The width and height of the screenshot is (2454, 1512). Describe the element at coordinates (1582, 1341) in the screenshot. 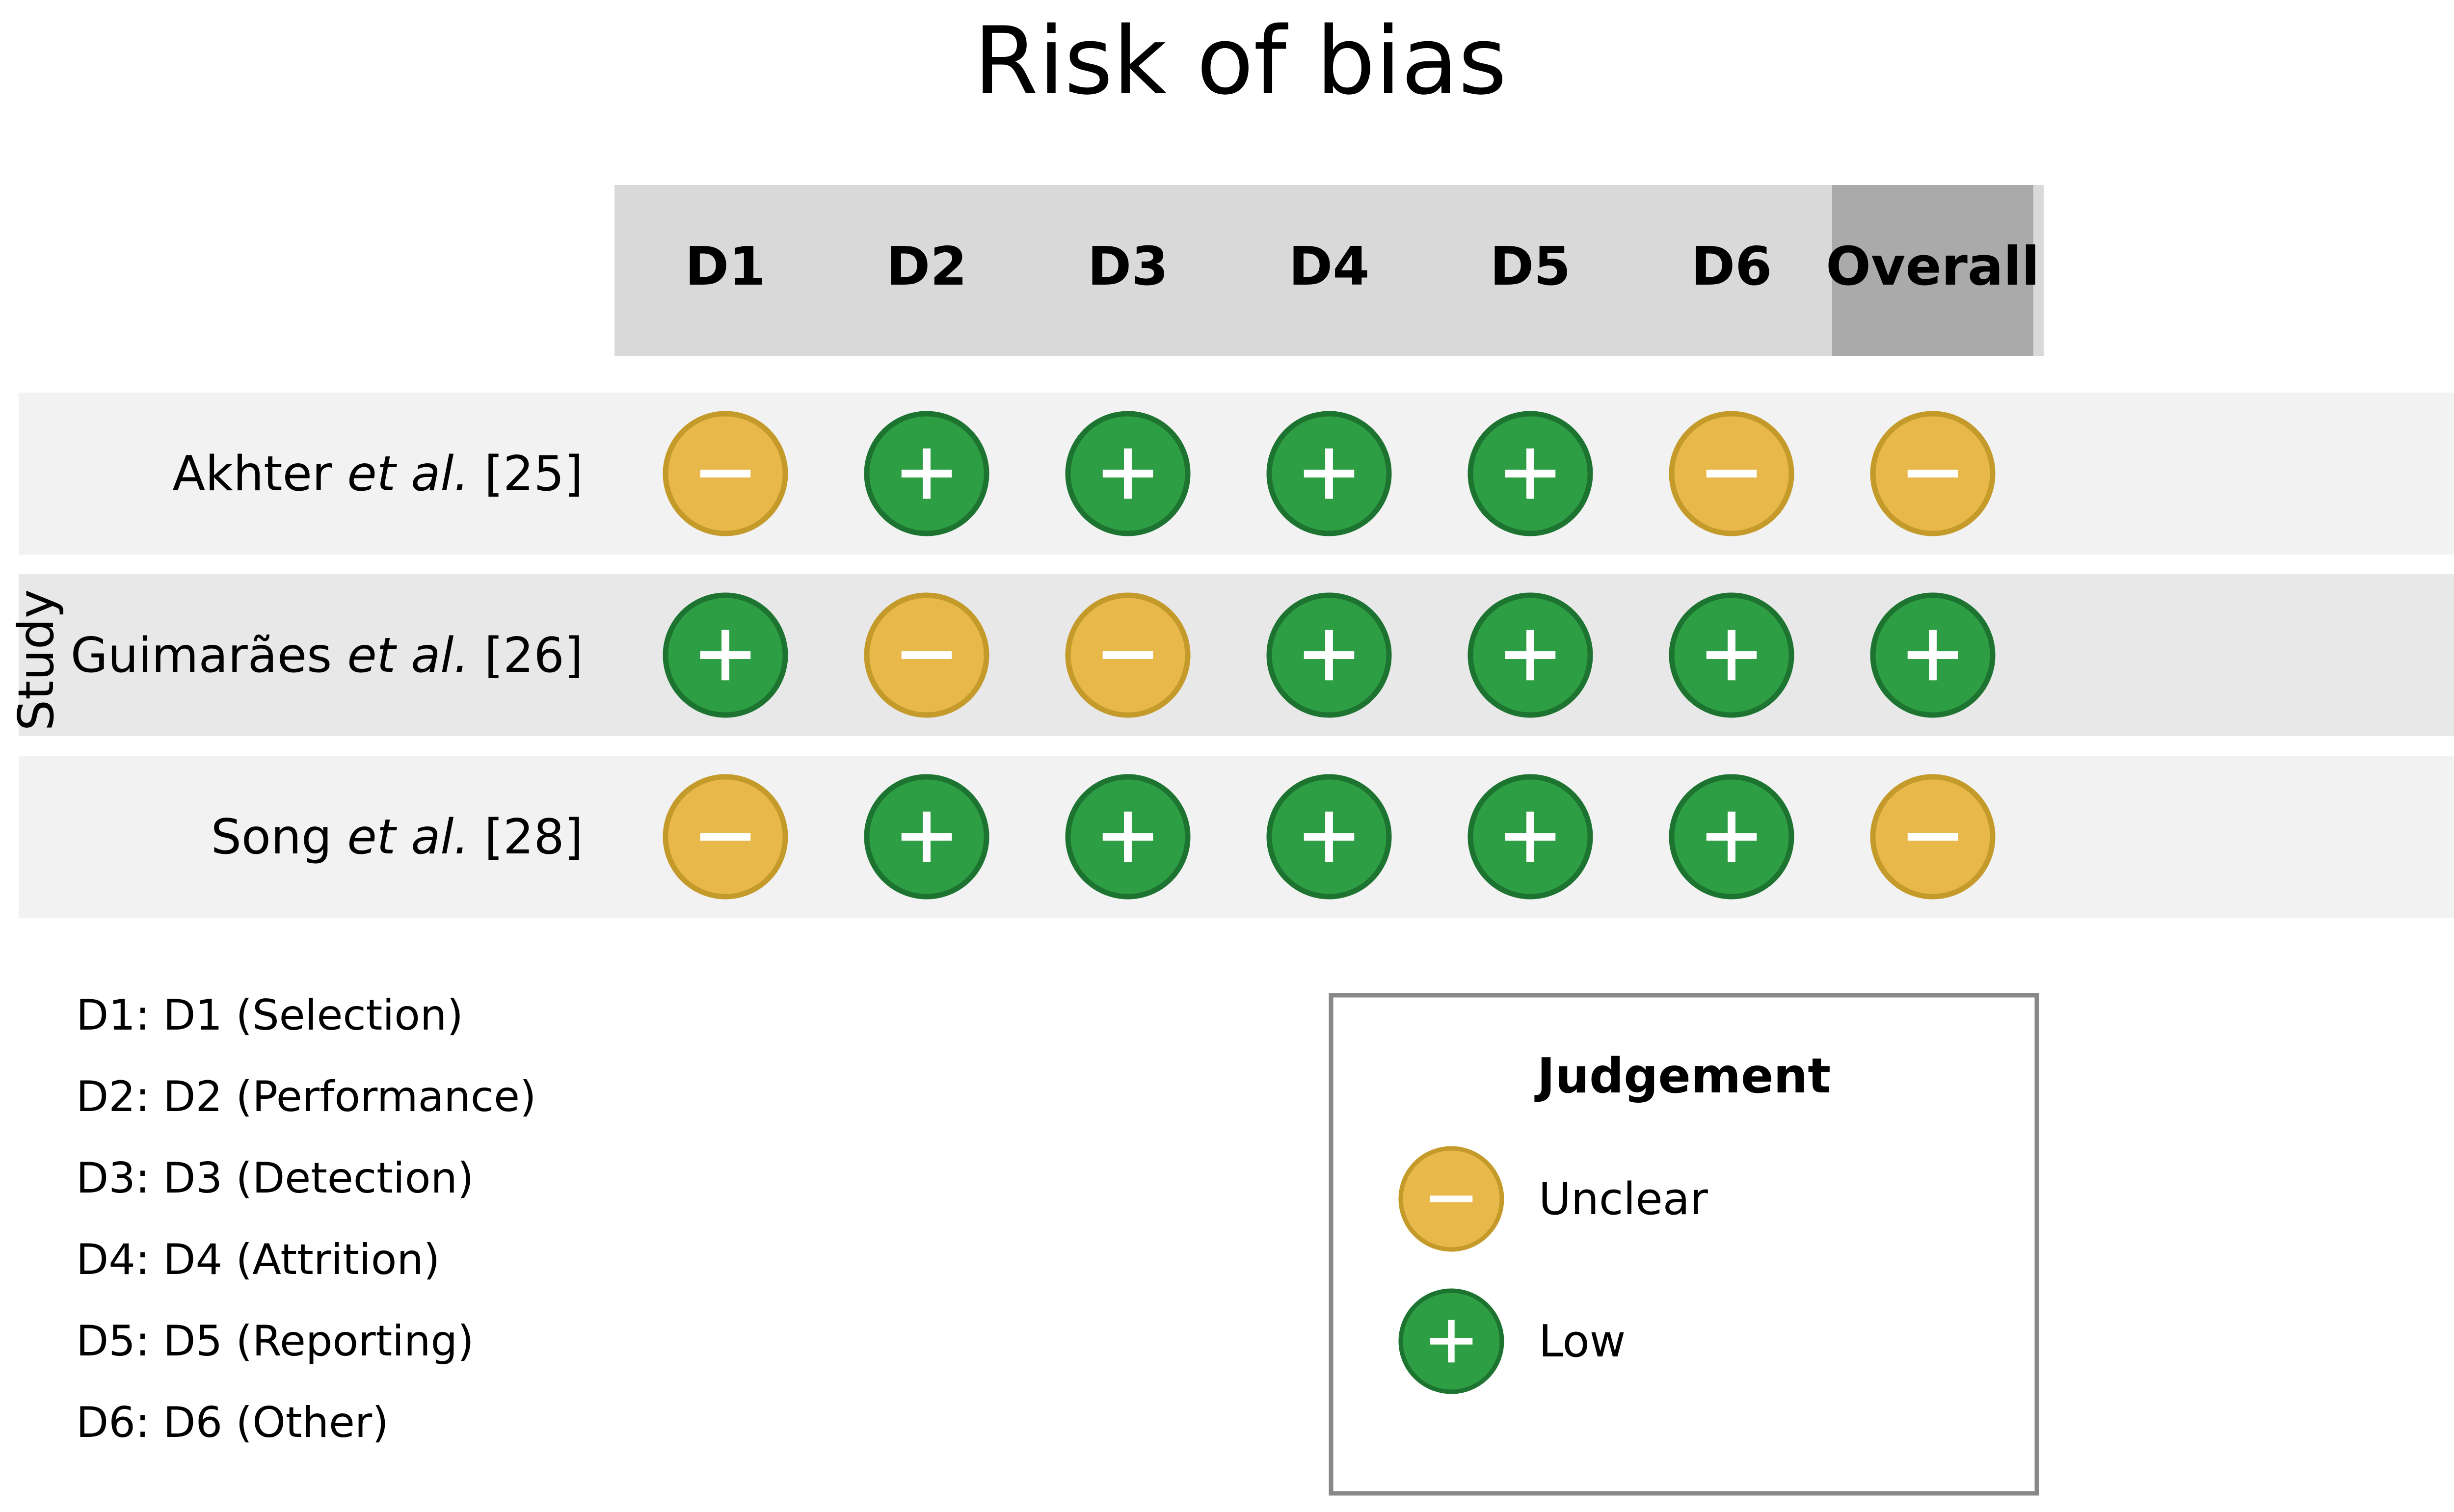

I see `legend-label: Low` at that location.